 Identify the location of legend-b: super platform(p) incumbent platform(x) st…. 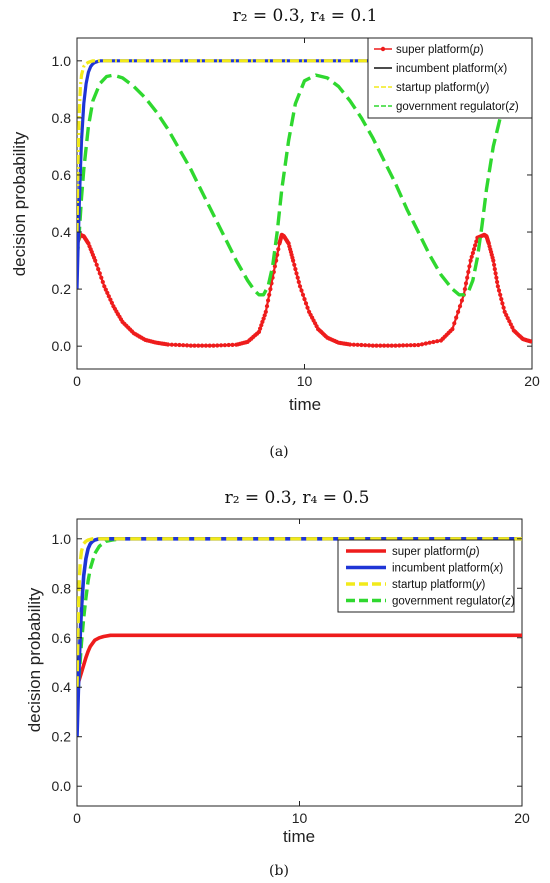
(426, 576).